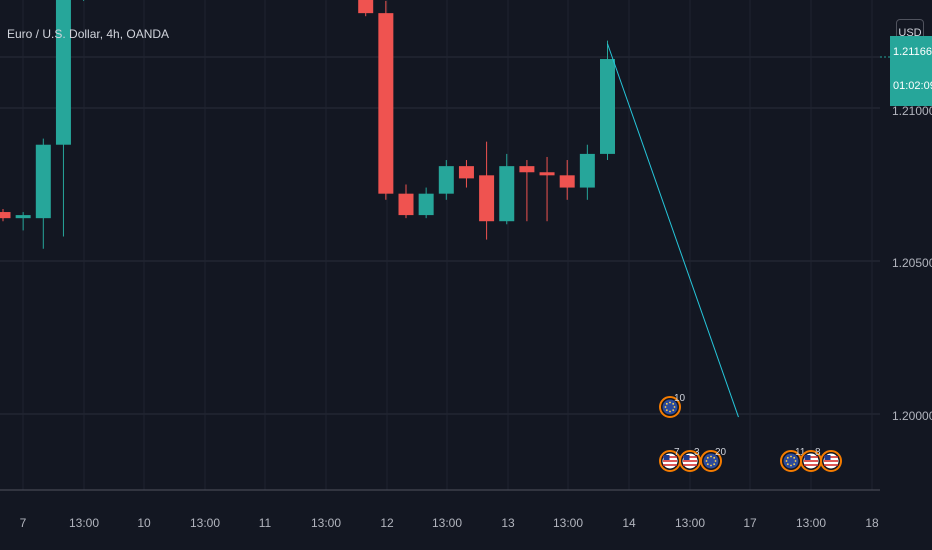 This screenshot has height=550, width=932. I want to click on x-tick-label: 11, so click(265, 523).